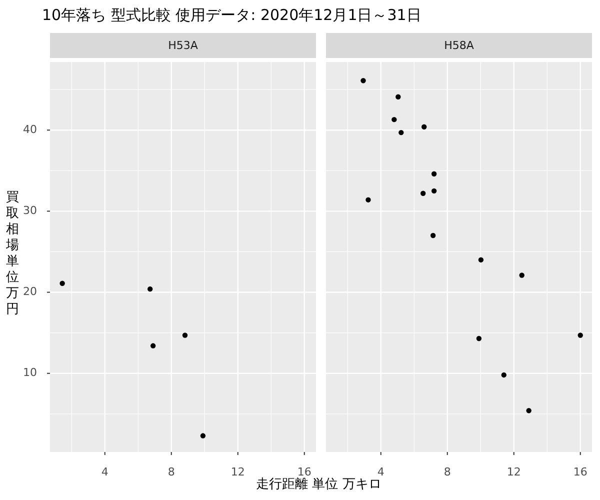 The width and height of the screenshot is (600, 500). Describe the element at coordinates (30, 373) in the screenshot. I see `y-tick-label: 10` at that location.